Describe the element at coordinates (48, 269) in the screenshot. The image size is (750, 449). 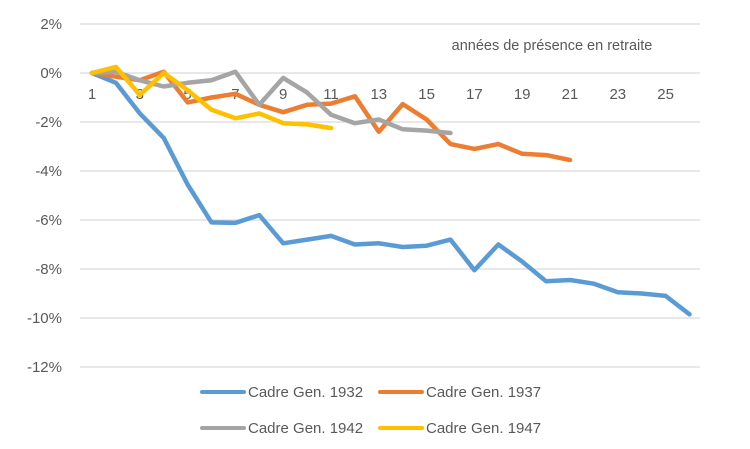
I see `y-tick-label: -8%` at that location.